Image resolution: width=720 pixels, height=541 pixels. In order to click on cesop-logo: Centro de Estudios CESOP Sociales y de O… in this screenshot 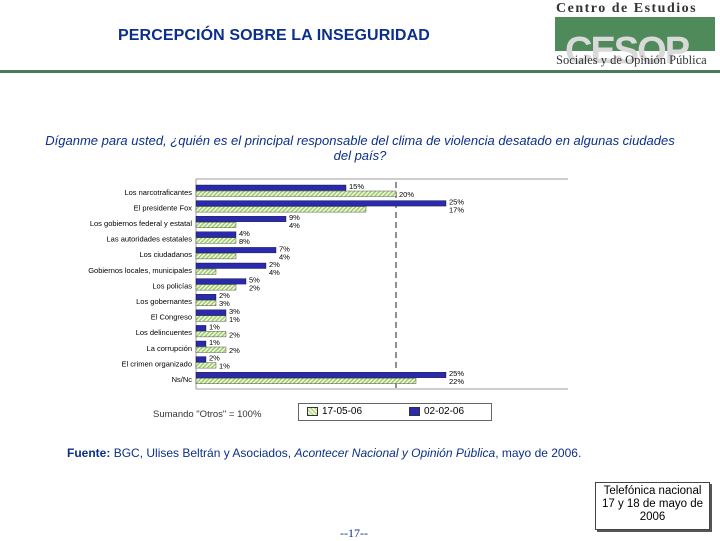, I will do `click(635, 35)`.